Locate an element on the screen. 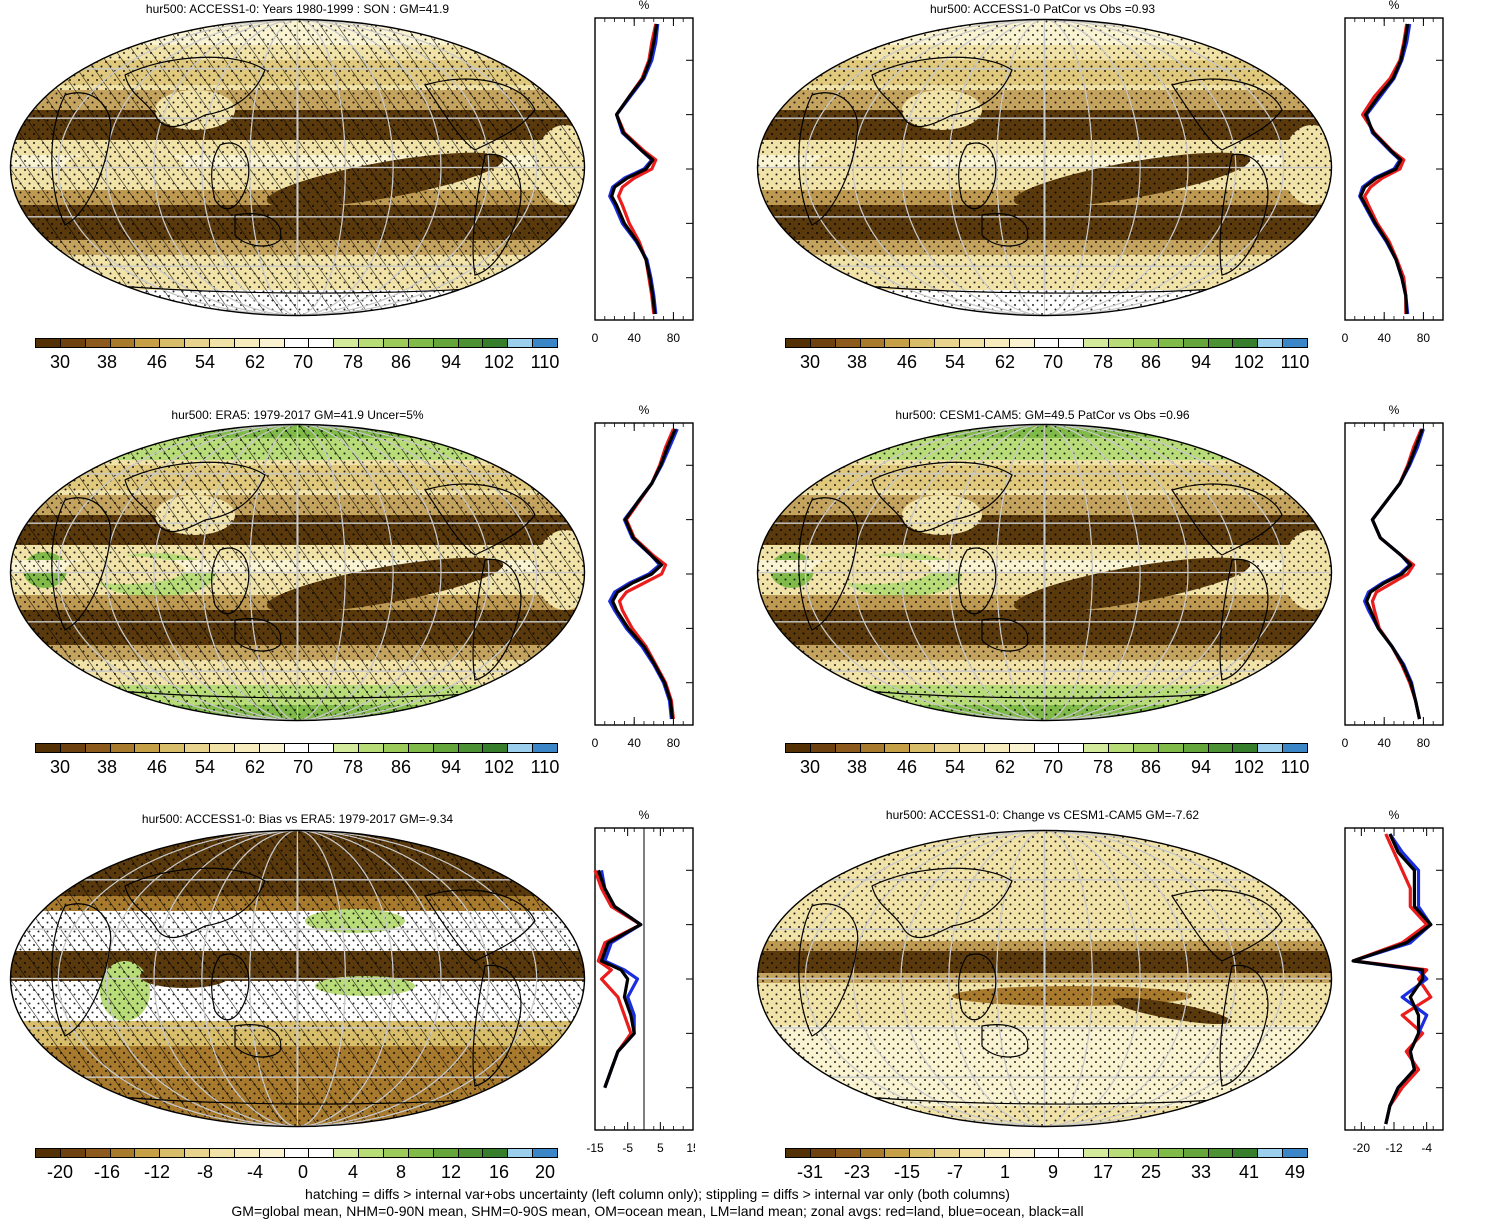 The image size is (1485, 1220). colorbar-tick: 70 is located at coordinates (303, 767).